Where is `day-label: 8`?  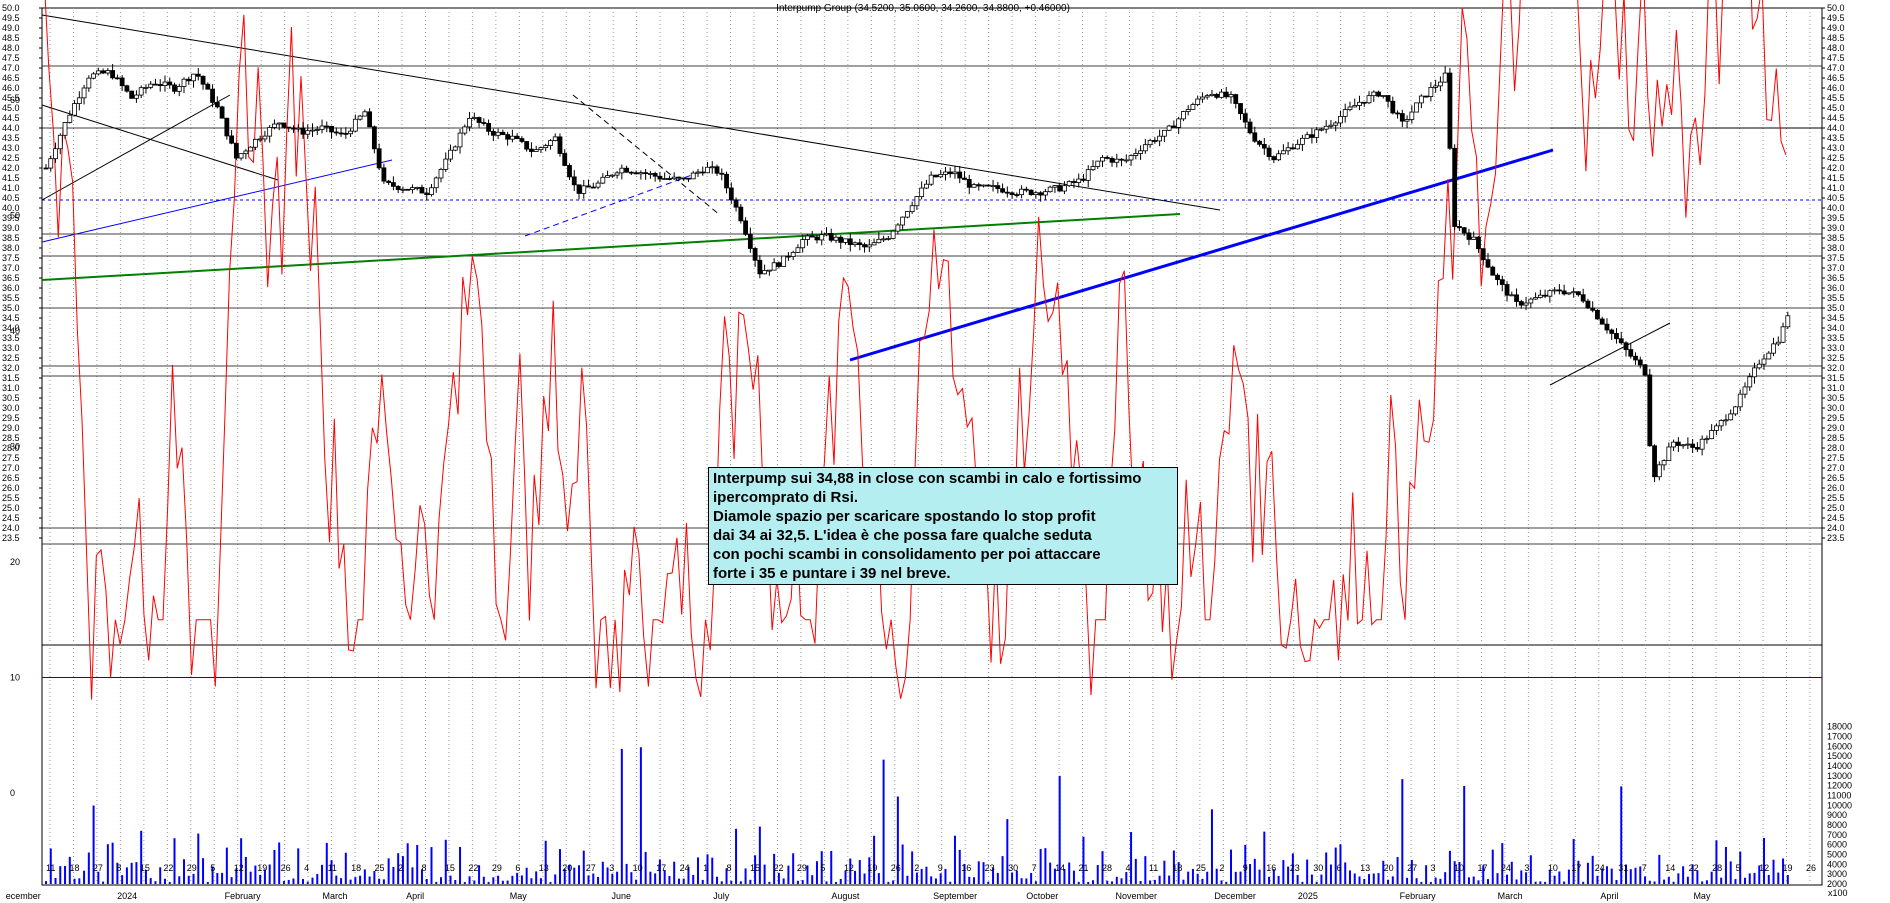 day-label: 8 is located at coordinates (118, 868).